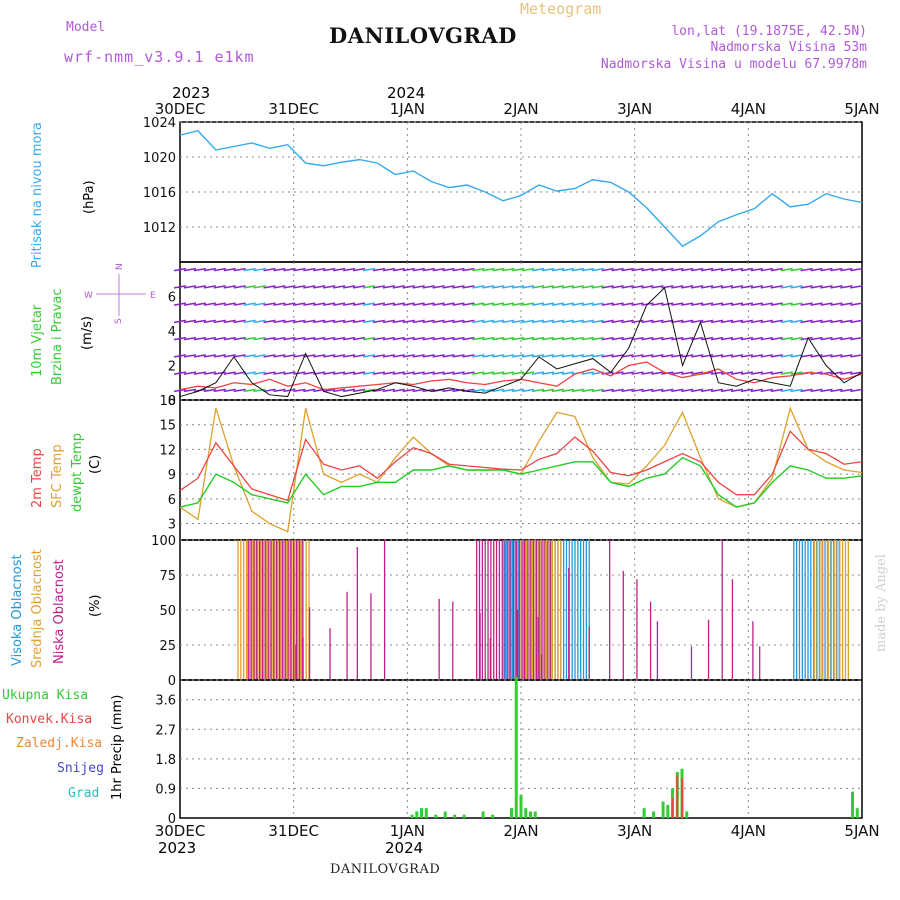 The image size is (900, 900). Describe the element at coordinates (165, 789) in the screenshot. I see `precip-ytick: 0.9` at that location.